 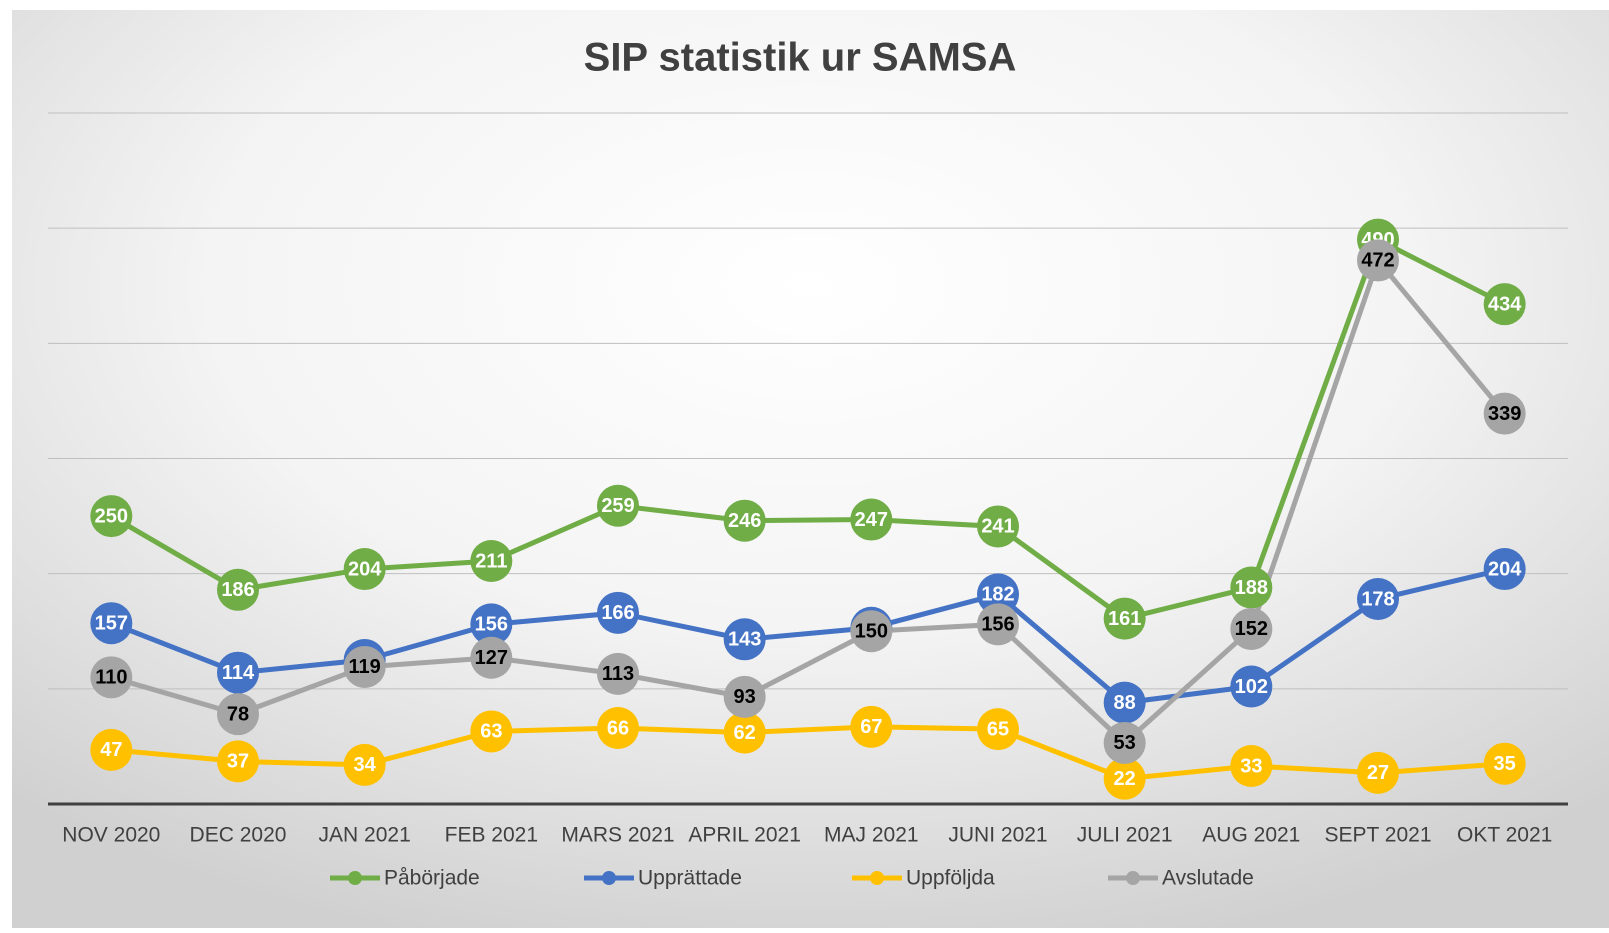 What do you see at coordinates (690, 878) in the screenshot?
I see `legend-label: Upprättade` at bounding box center [690, 878].